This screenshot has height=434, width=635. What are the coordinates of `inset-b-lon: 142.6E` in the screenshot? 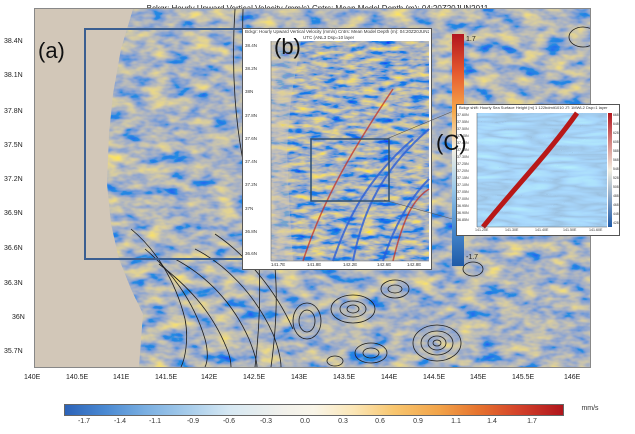 It's located at (384, 264).